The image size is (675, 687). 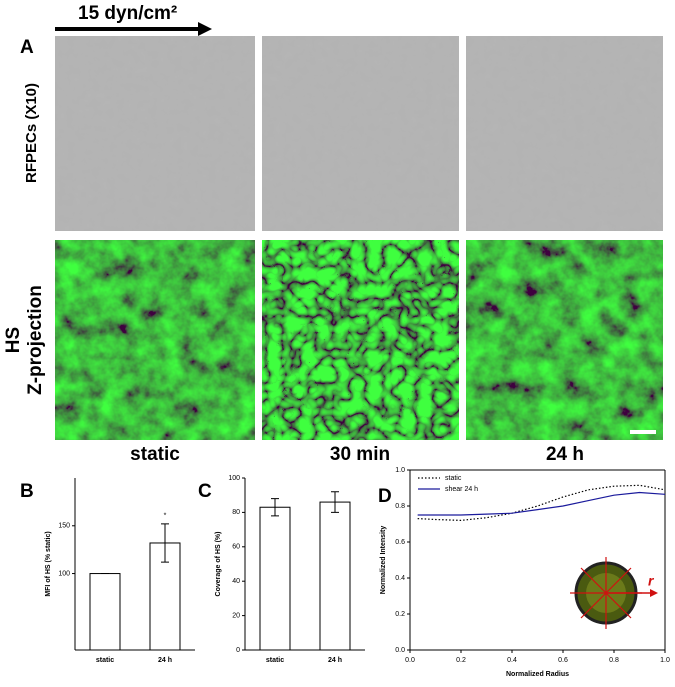 I want to click on y-tick-label: 0.8, so click(x=400, y=506).